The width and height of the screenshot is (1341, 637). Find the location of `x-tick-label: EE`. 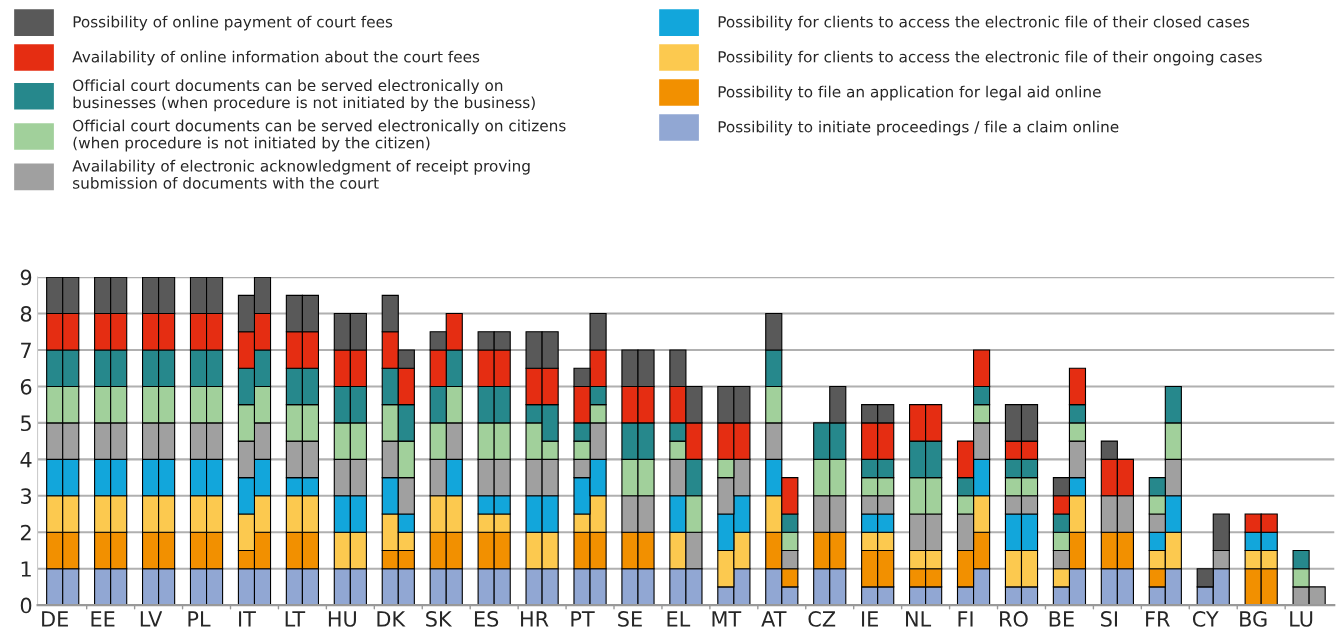

x-tick-label: EE is located at coordinates (103, 619).